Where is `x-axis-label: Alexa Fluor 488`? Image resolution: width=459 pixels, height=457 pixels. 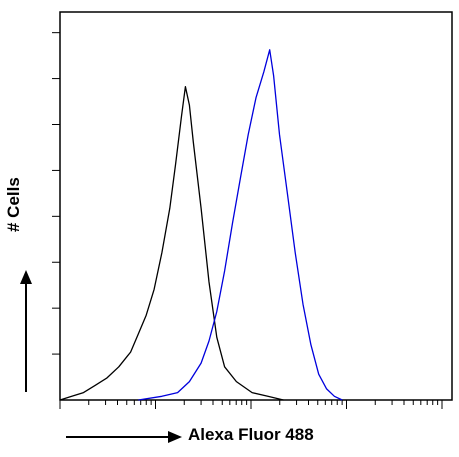 x-axis-label: Alexa Fluor 488 is located at coordinates (251, 434).